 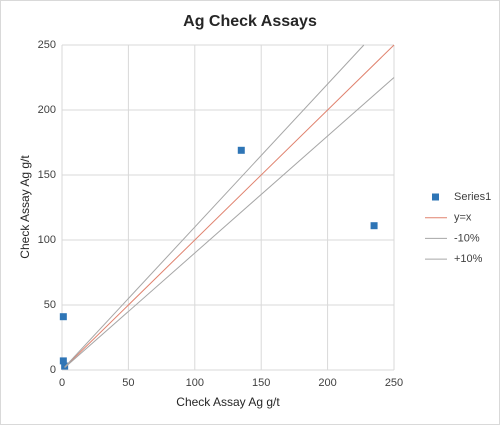 What do you see at coordinates (47, 240) in the screenshot?
I see `y-tick-label: 100` at bounding box center [47, 240].